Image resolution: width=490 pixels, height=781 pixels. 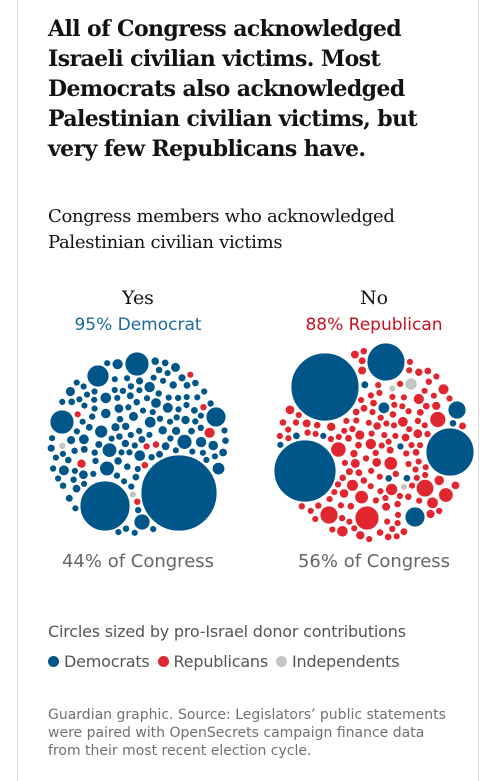 What do you see at coordinates (478, 390) in the screenshot?
I see `right-rule` at bounding box center [478, 390].